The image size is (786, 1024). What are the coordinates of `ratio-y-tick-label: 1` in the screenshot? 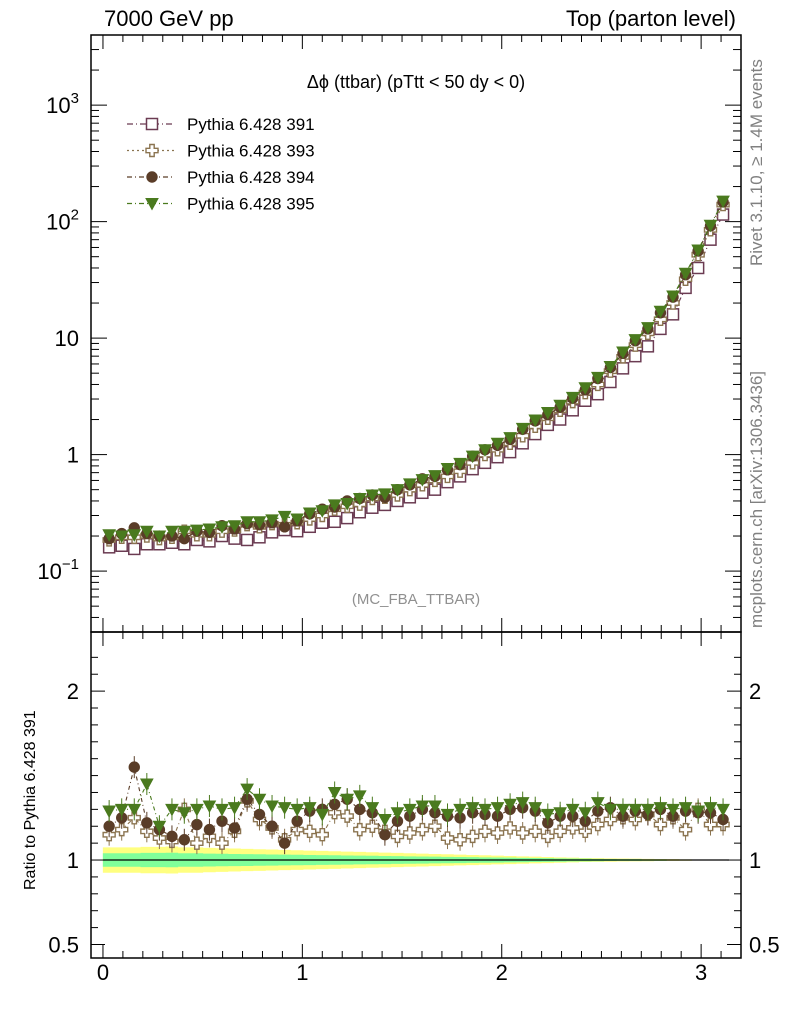 It's located at (73, 860).